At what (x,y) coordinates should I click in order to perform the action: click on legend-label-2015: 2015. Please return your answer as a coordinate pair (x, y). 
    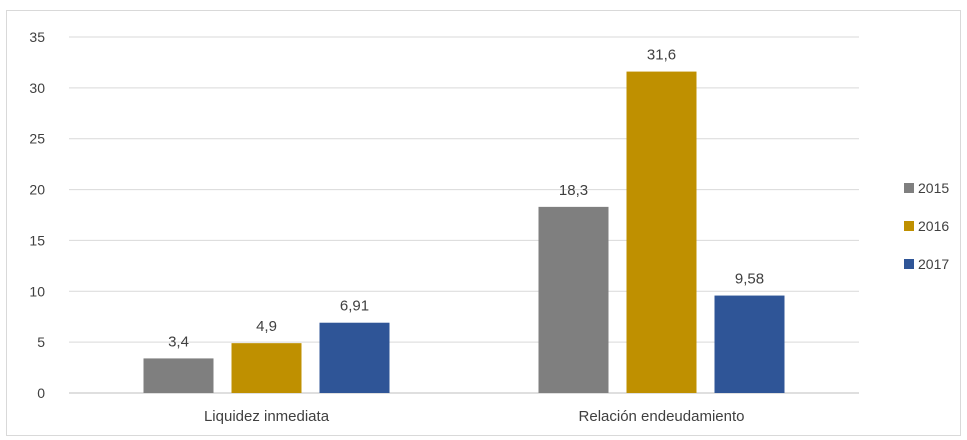
    Looking at the image, I should click on (933, 188).